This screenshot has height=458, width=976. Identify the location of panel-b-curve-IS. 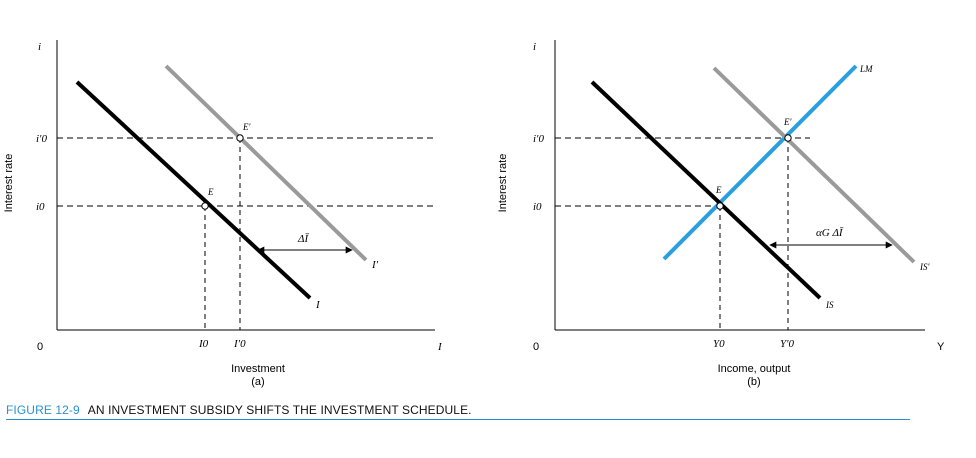
(706, 190).